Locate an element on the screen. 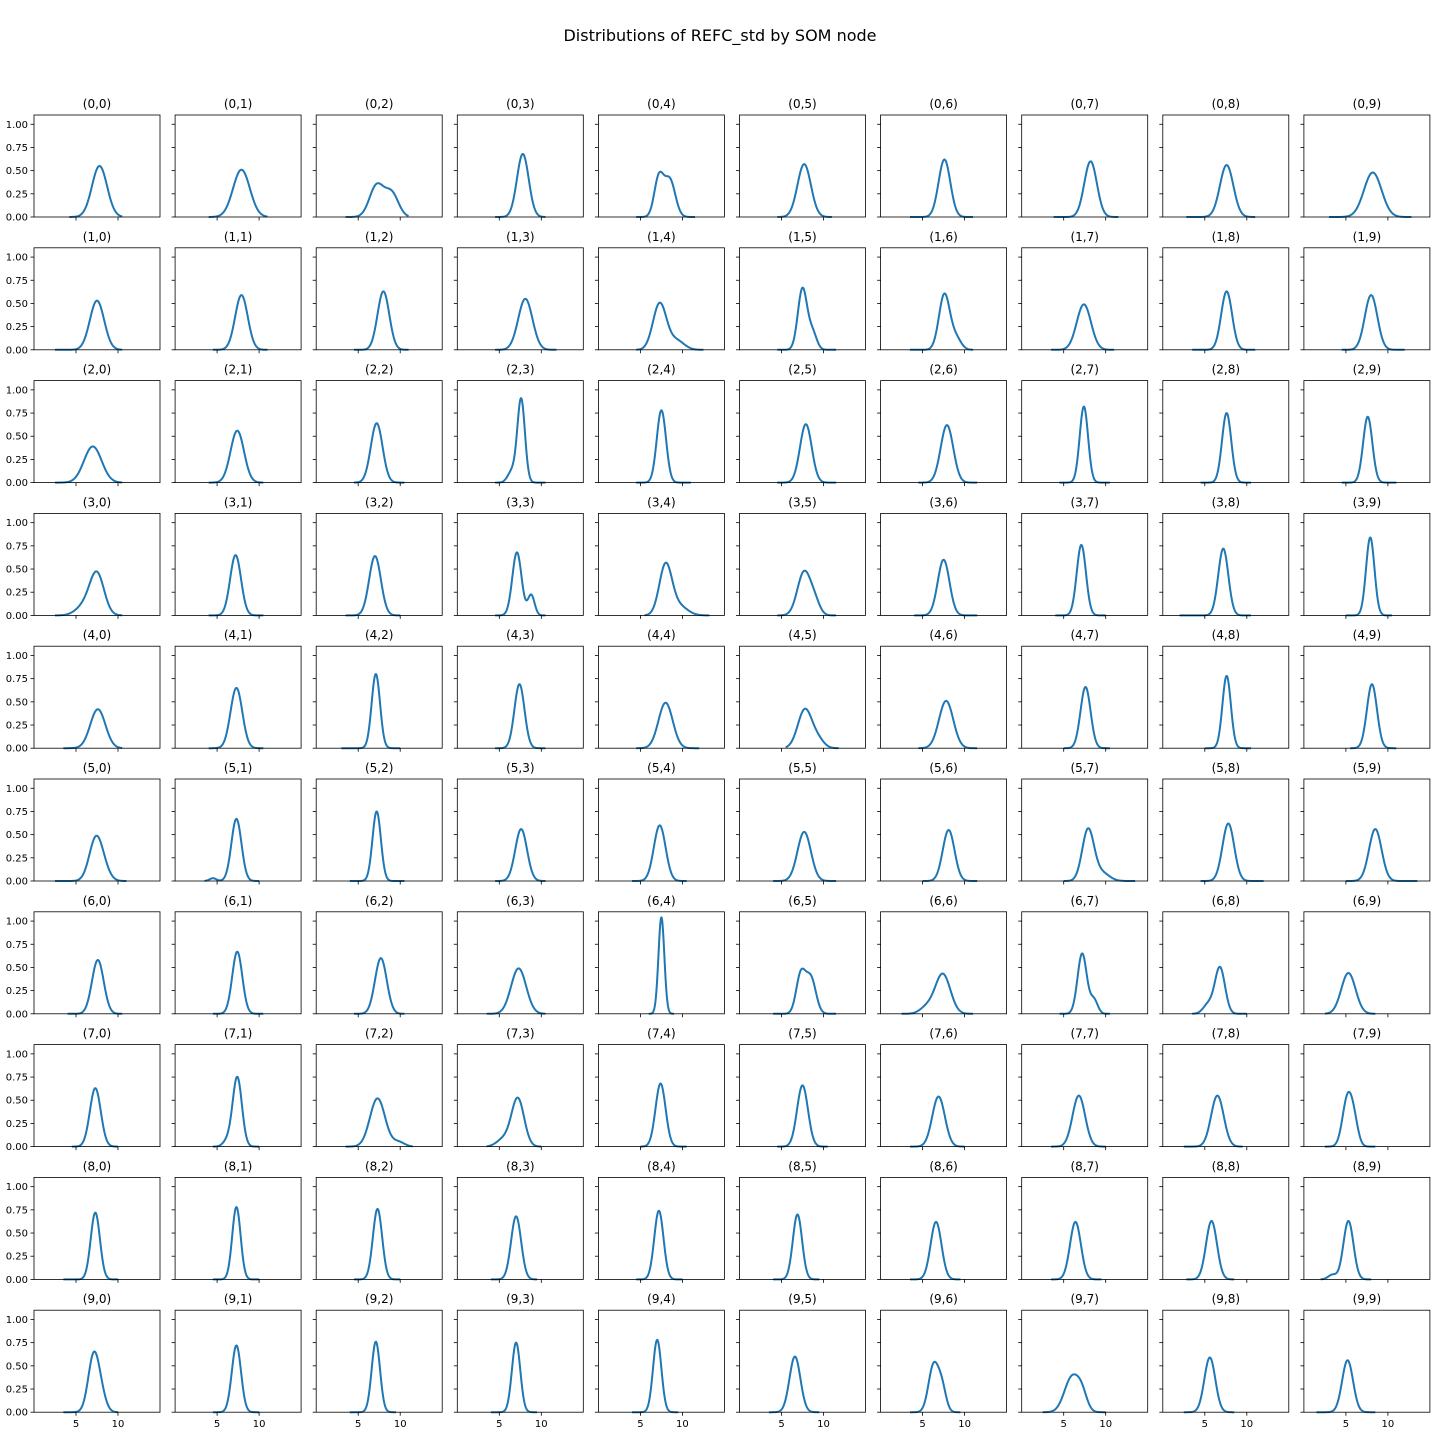  subplot-title: (8,5) is located at coordinates (802, 1166).